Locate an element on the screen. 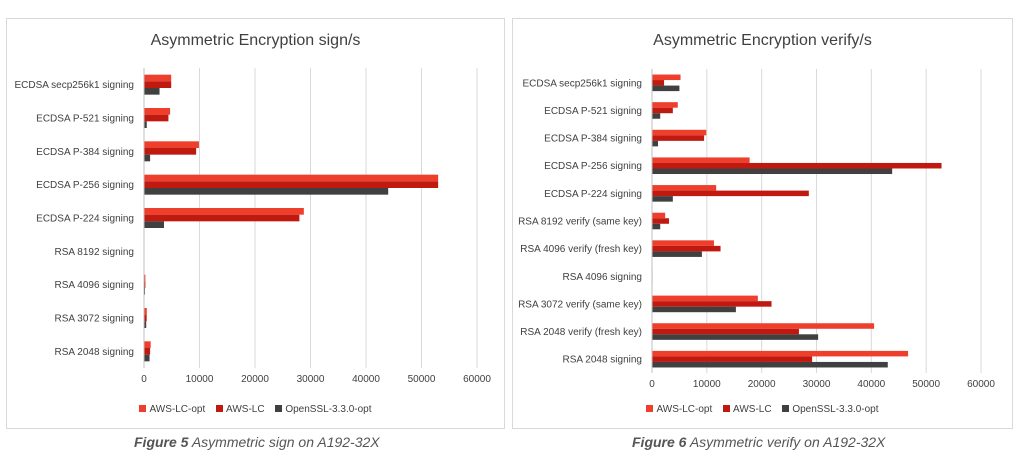  figure-number: Figure 5 is located at coordinates (161, 442).